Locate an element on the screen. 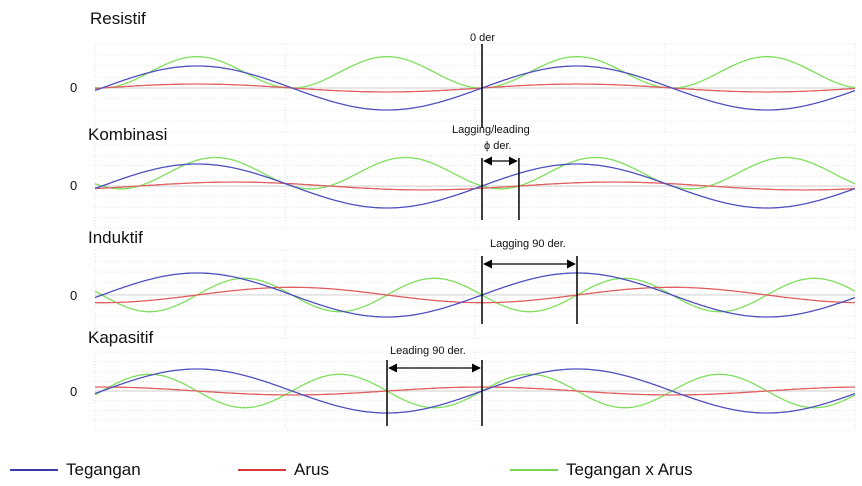  panel-title-kapasitif: Kapasitif is located at coordinates (121, 337).